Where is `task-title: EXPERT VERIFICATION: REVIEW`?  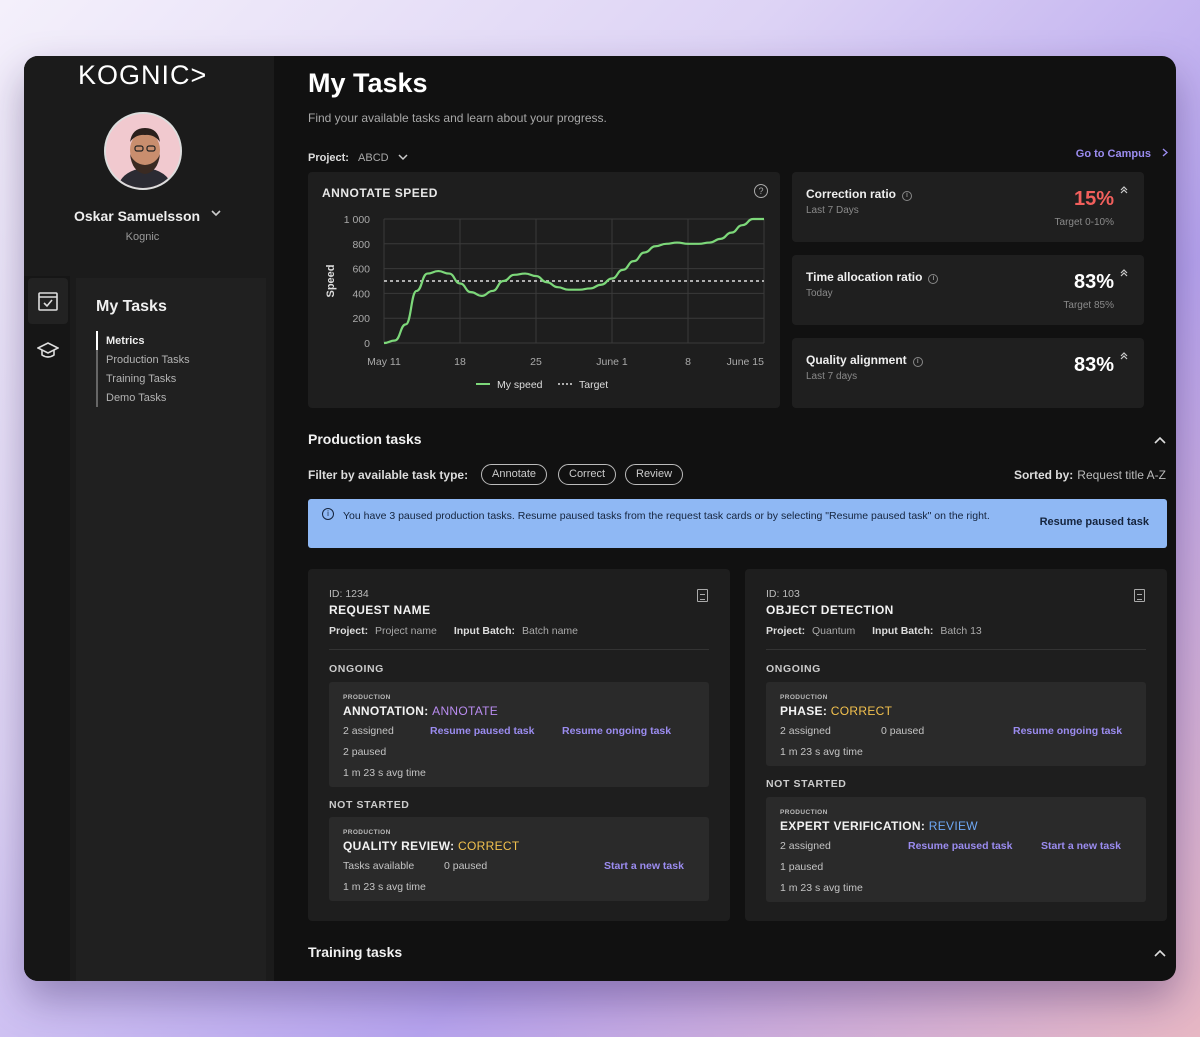 task-title: EXPERT VERIFICATION: REVIEW is located at coordinates (879, 826).